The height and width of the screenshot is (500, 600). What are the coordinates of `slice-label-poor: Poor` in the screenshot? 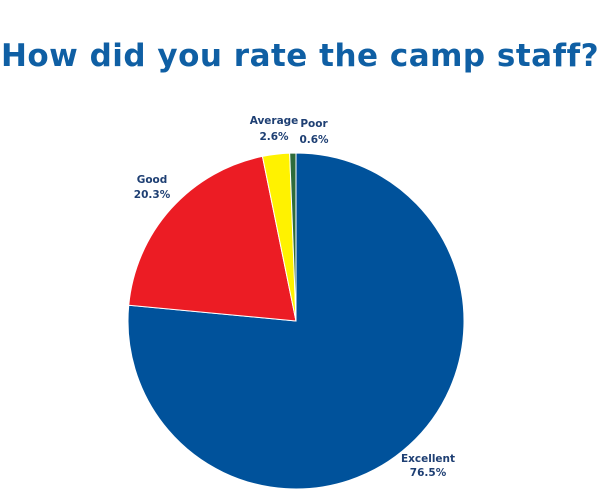 It's located at (314, 124).